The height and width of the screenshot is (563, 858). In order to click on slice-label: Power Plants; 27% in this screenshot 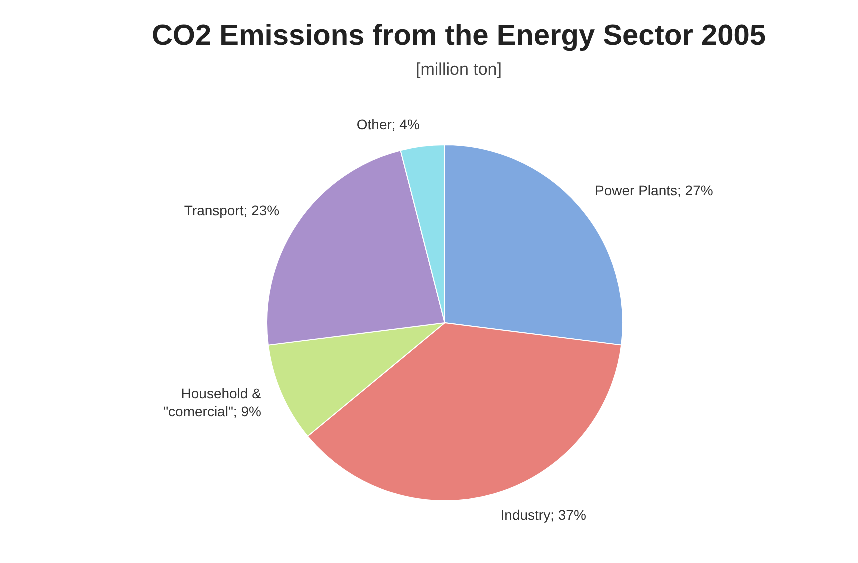, I will do `click(654, 190)`.